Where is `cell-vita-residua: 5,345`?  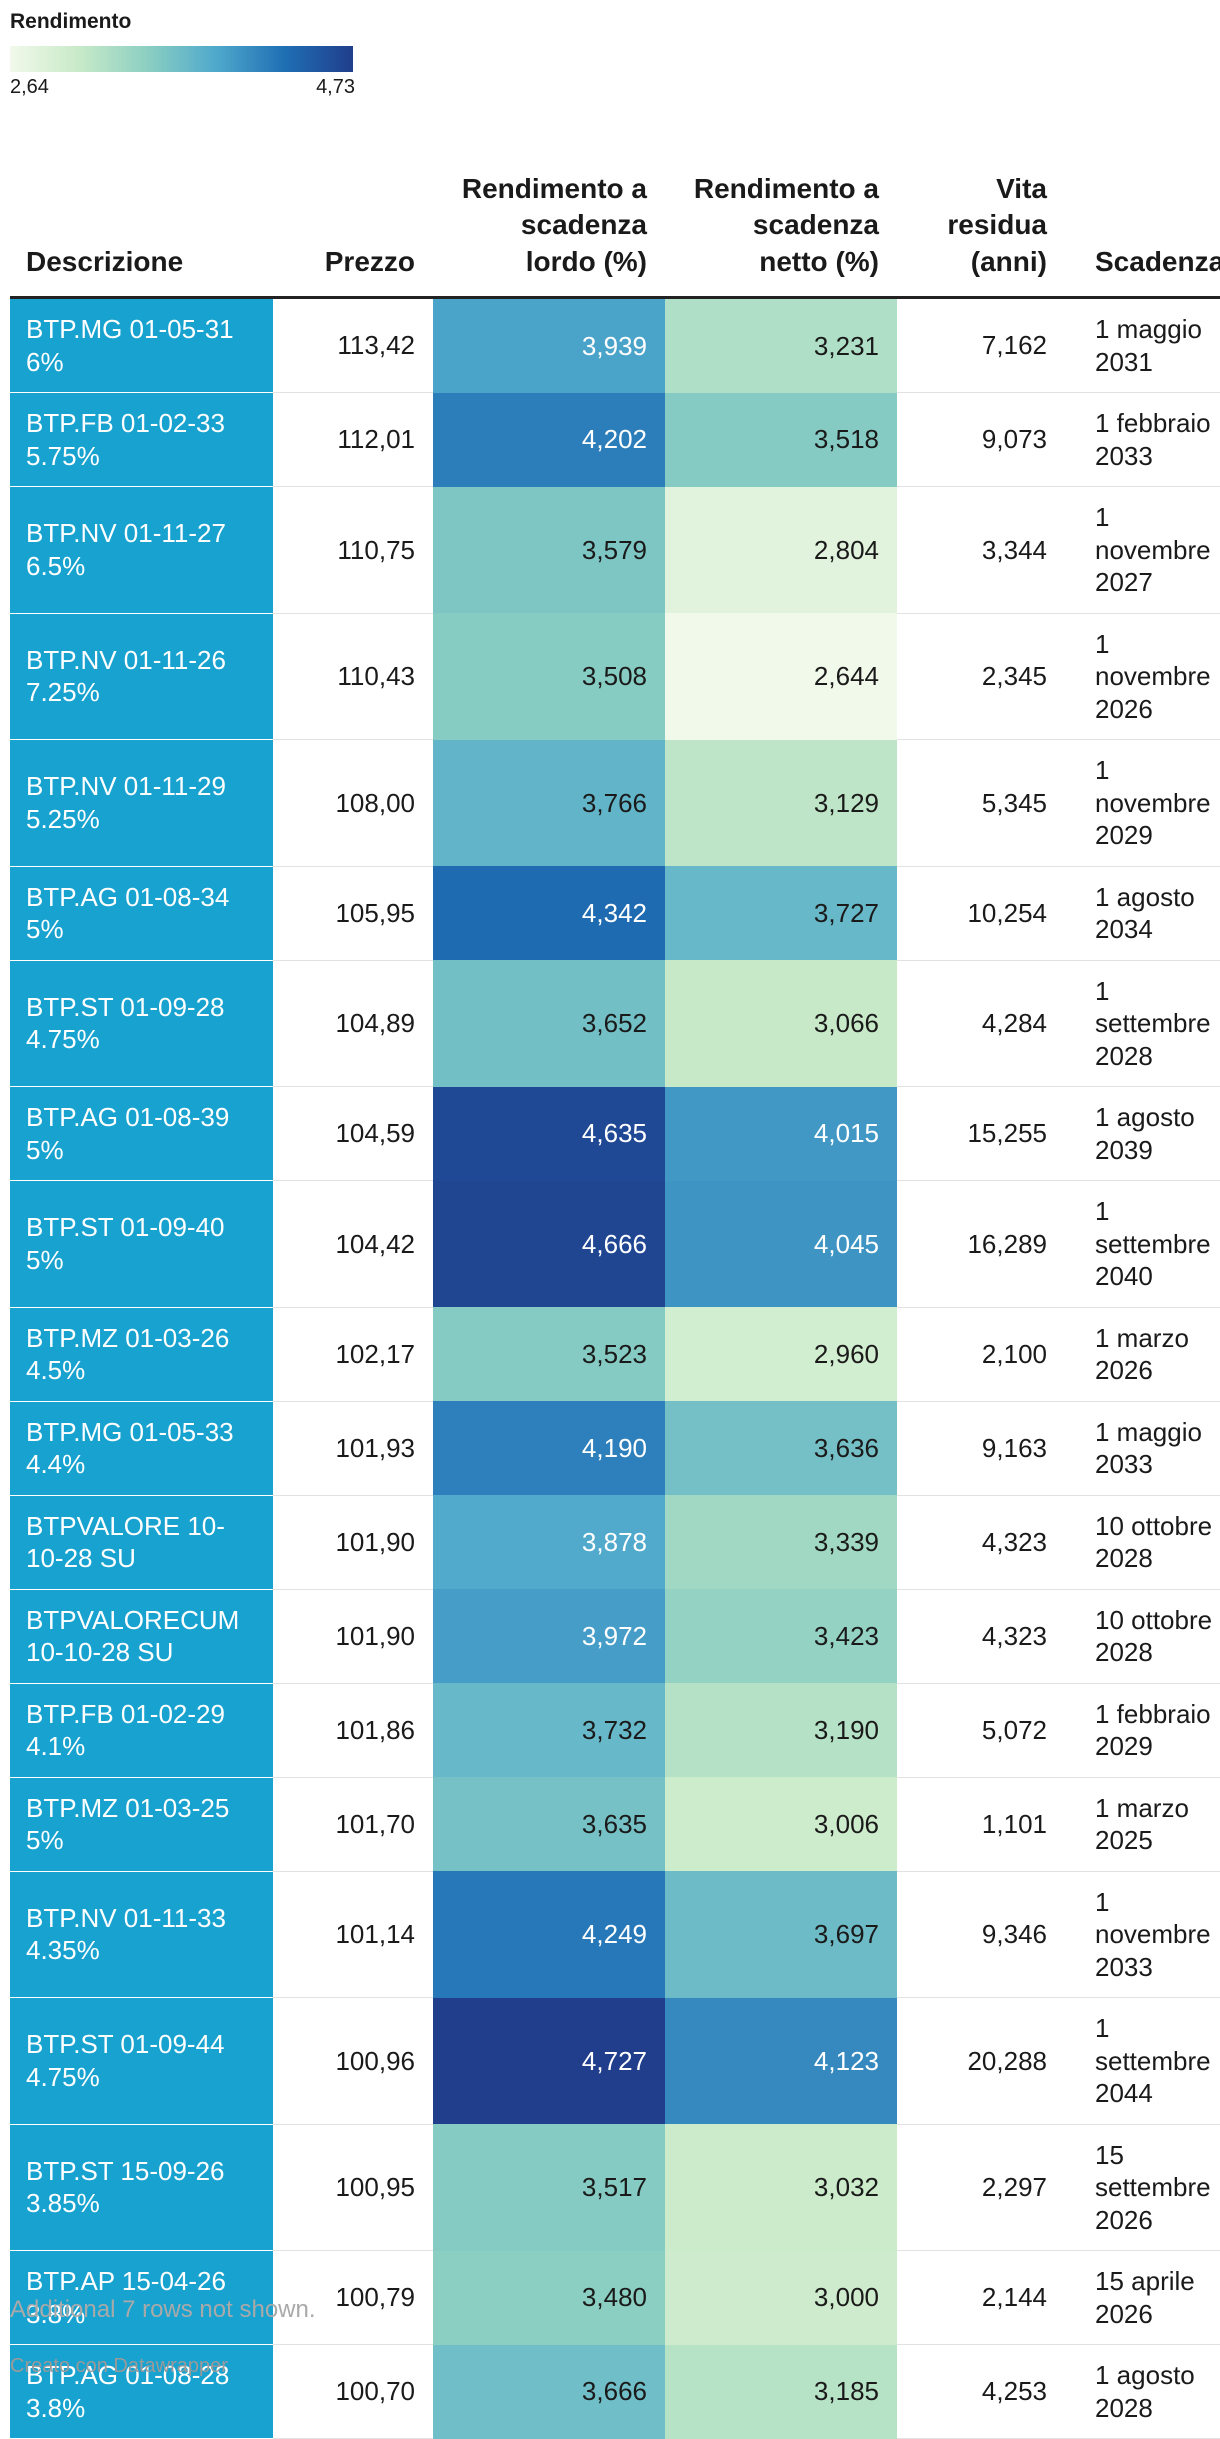
cell-vita-residua: 5,345 is located at coordinates (981, 803).